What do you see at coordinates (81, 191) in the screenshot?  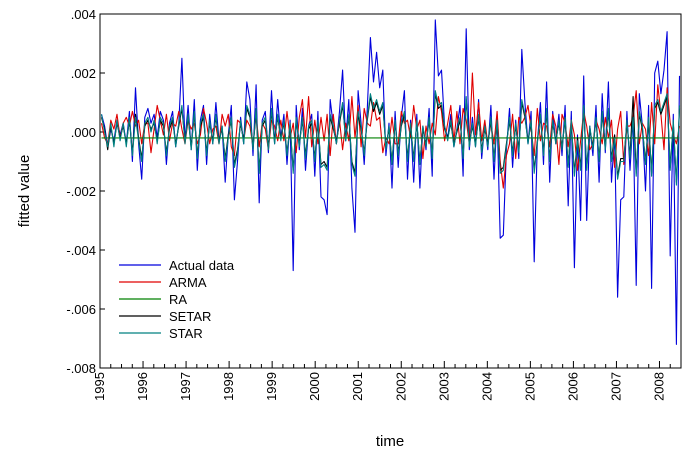 I see `y-tick-label: -.002` at bounding box center [81, 191].